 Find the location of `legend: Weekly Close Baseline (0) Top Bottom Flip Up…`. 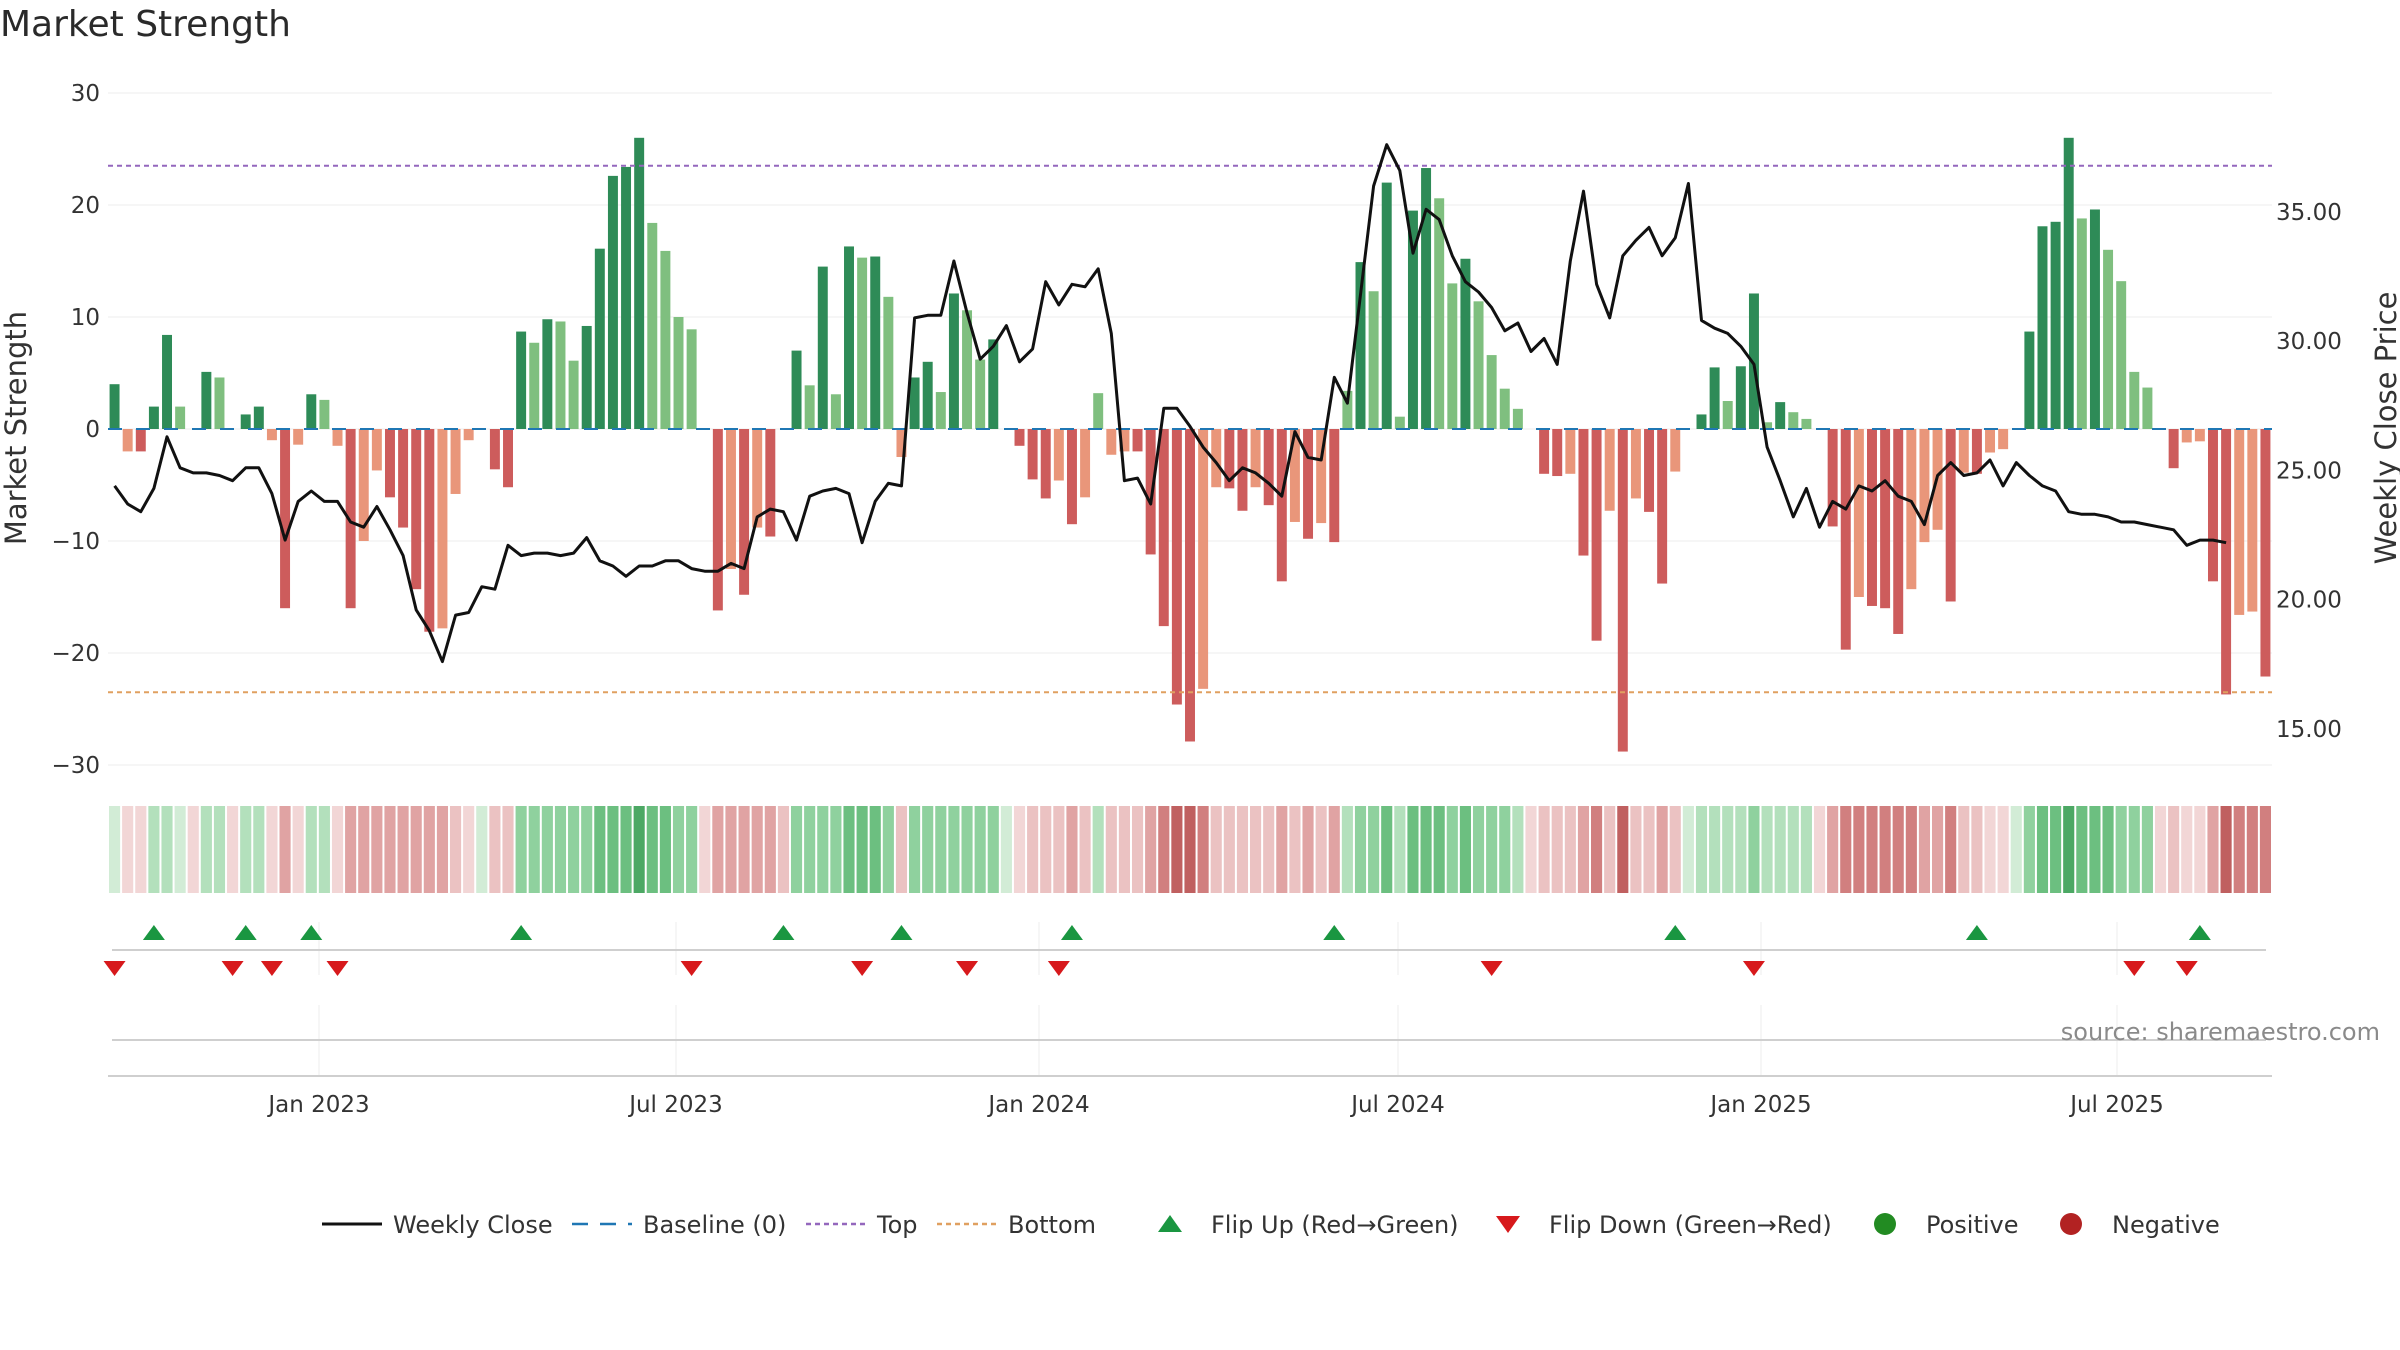

legend: Weekly Close Baseline (0) Top Bottom Flip Up… is located at coordinates (1271, 1225).